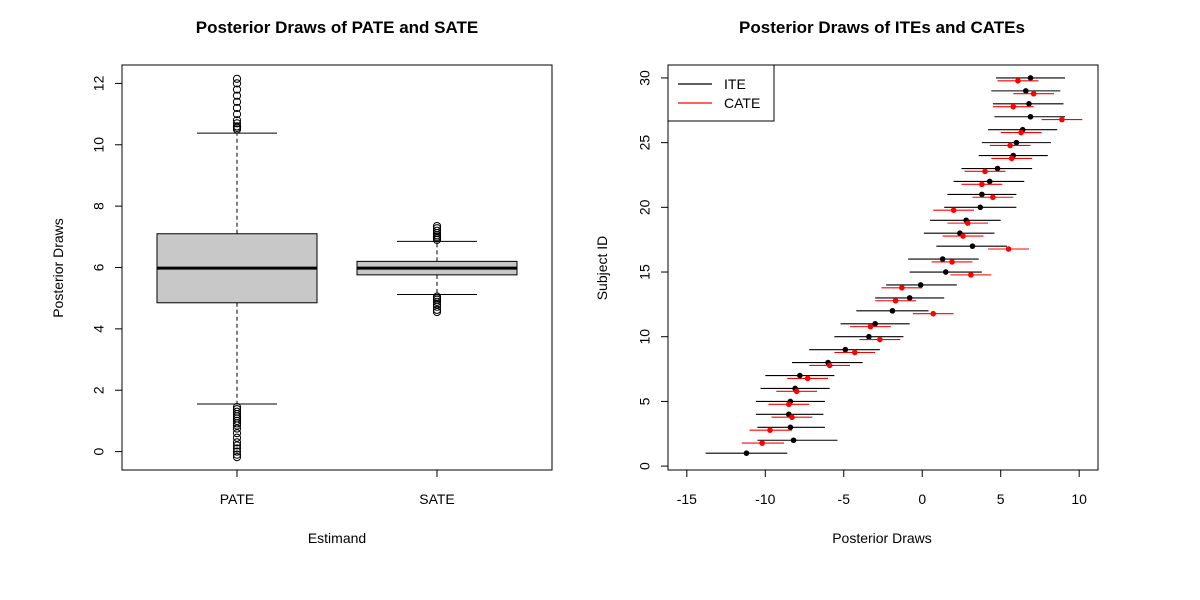 The height and width of the screenshot is (600, 1200). Describe the element at coordinates (99, 267) in the screenshot. I see `y-tick-label: 6` at that location.